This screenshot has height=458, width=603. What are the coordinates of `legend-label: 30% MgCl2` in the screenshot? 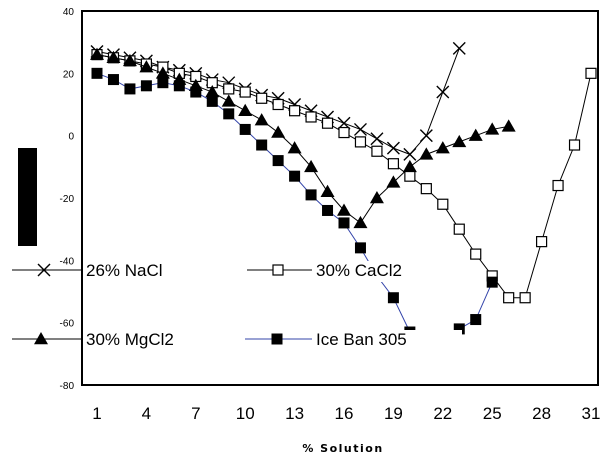 It's located at (130, 339).